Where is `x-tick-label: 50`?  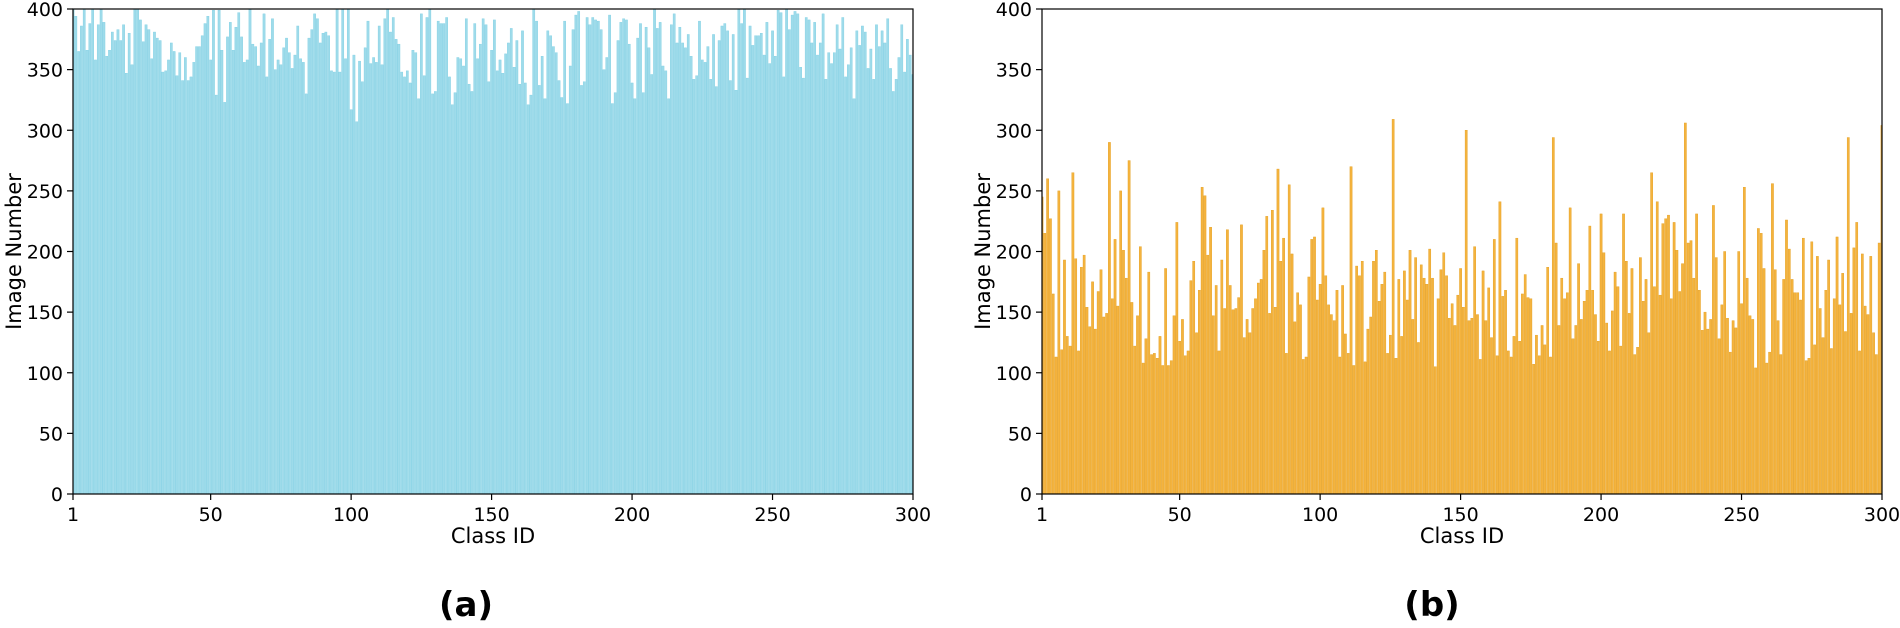
x-tick-label: 50 is located at coordinates (1180, 515).